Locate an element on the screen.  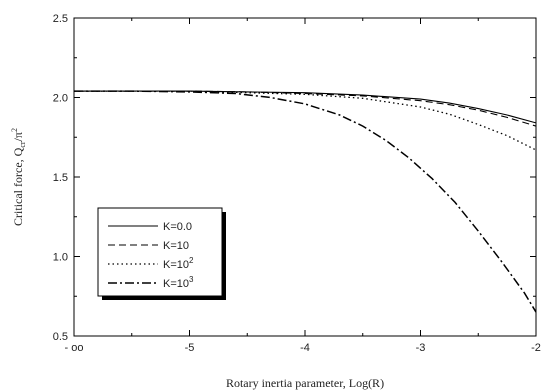
x-tick-label: -4 is located at coordinates (305, 348).